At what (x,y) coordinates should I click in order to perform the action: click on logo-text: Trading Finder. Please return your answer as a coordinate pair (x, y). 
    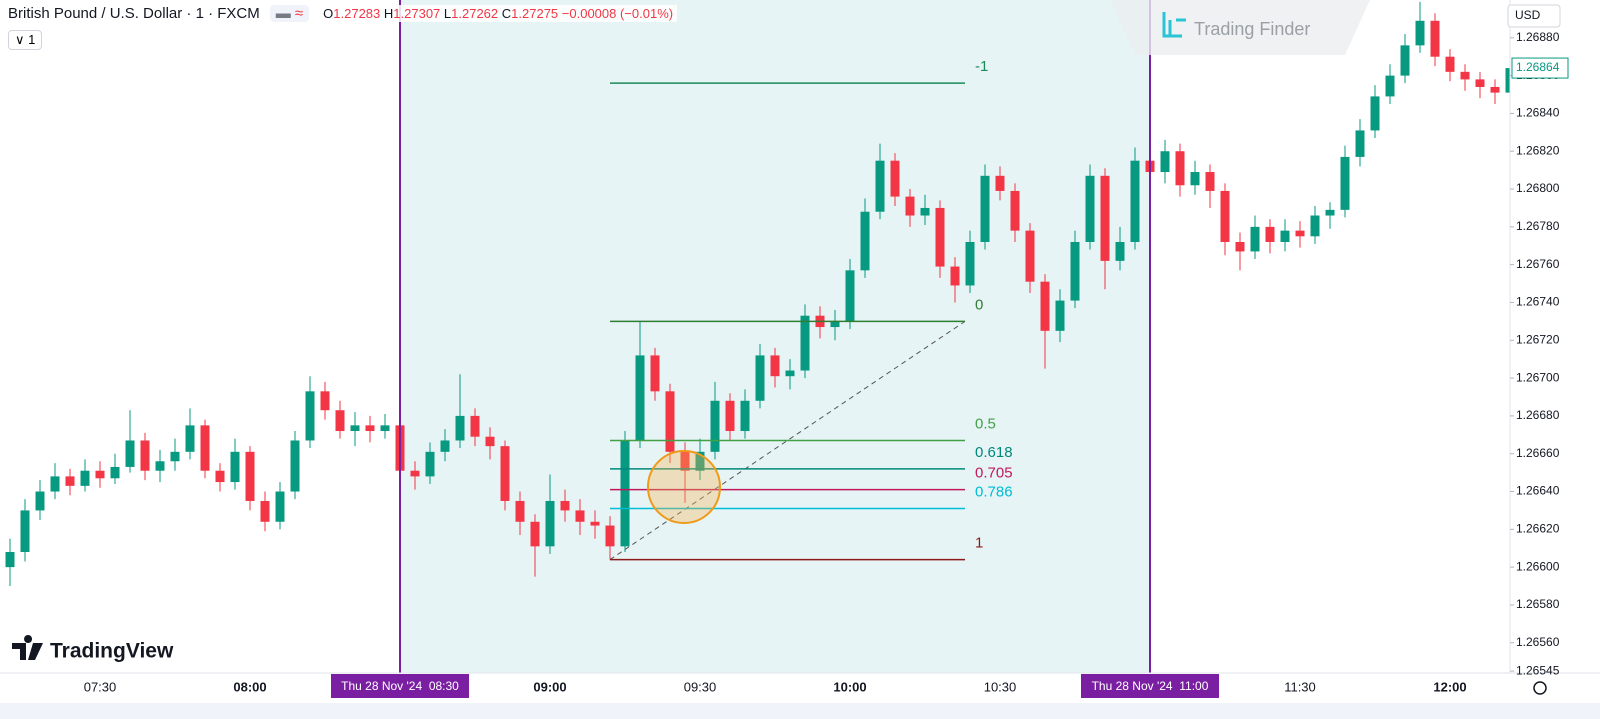
    Looking at the image, I should click on (1252, 29).